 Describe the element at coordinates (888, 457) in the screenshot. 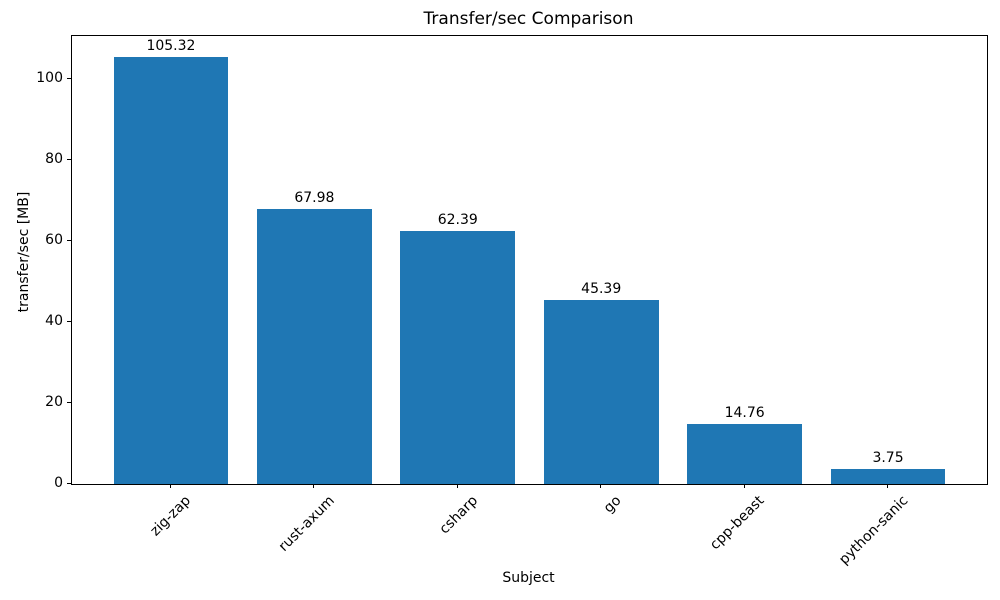

I see `bar-value-label: 3.75` at that location.